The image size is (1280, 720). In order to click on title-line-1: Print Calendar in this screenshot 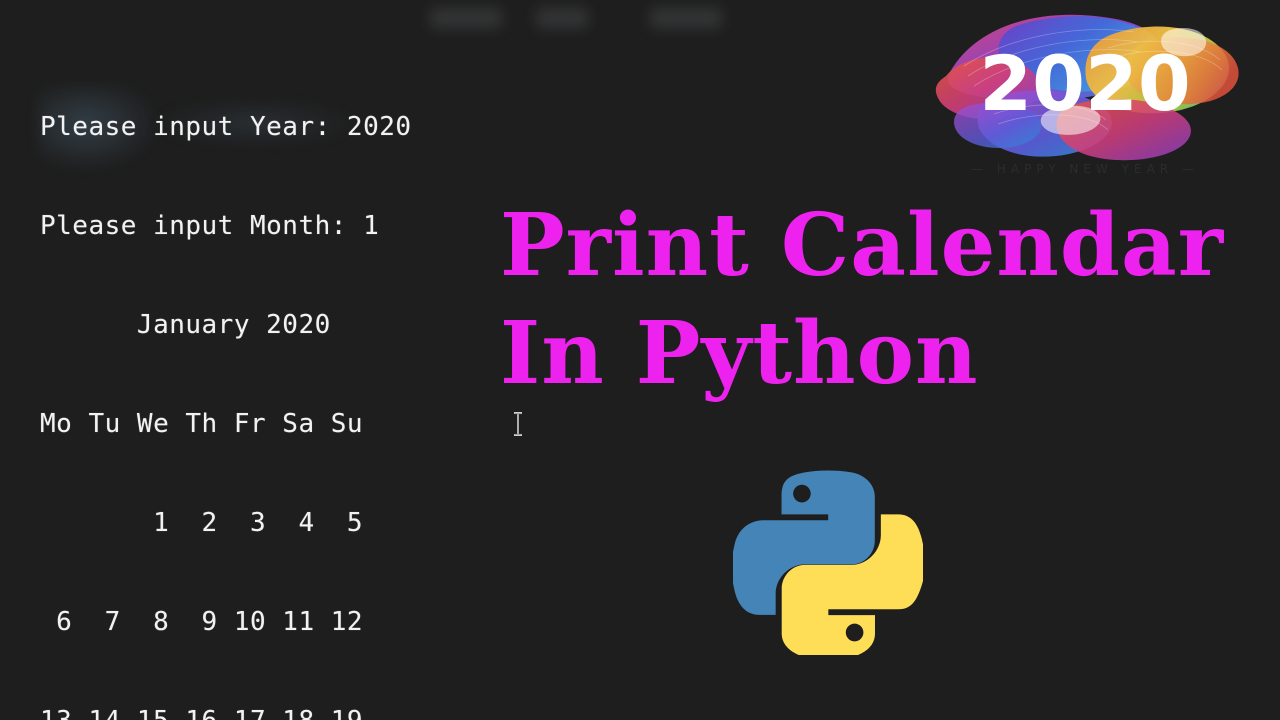, I will do `click(862, 245)`.